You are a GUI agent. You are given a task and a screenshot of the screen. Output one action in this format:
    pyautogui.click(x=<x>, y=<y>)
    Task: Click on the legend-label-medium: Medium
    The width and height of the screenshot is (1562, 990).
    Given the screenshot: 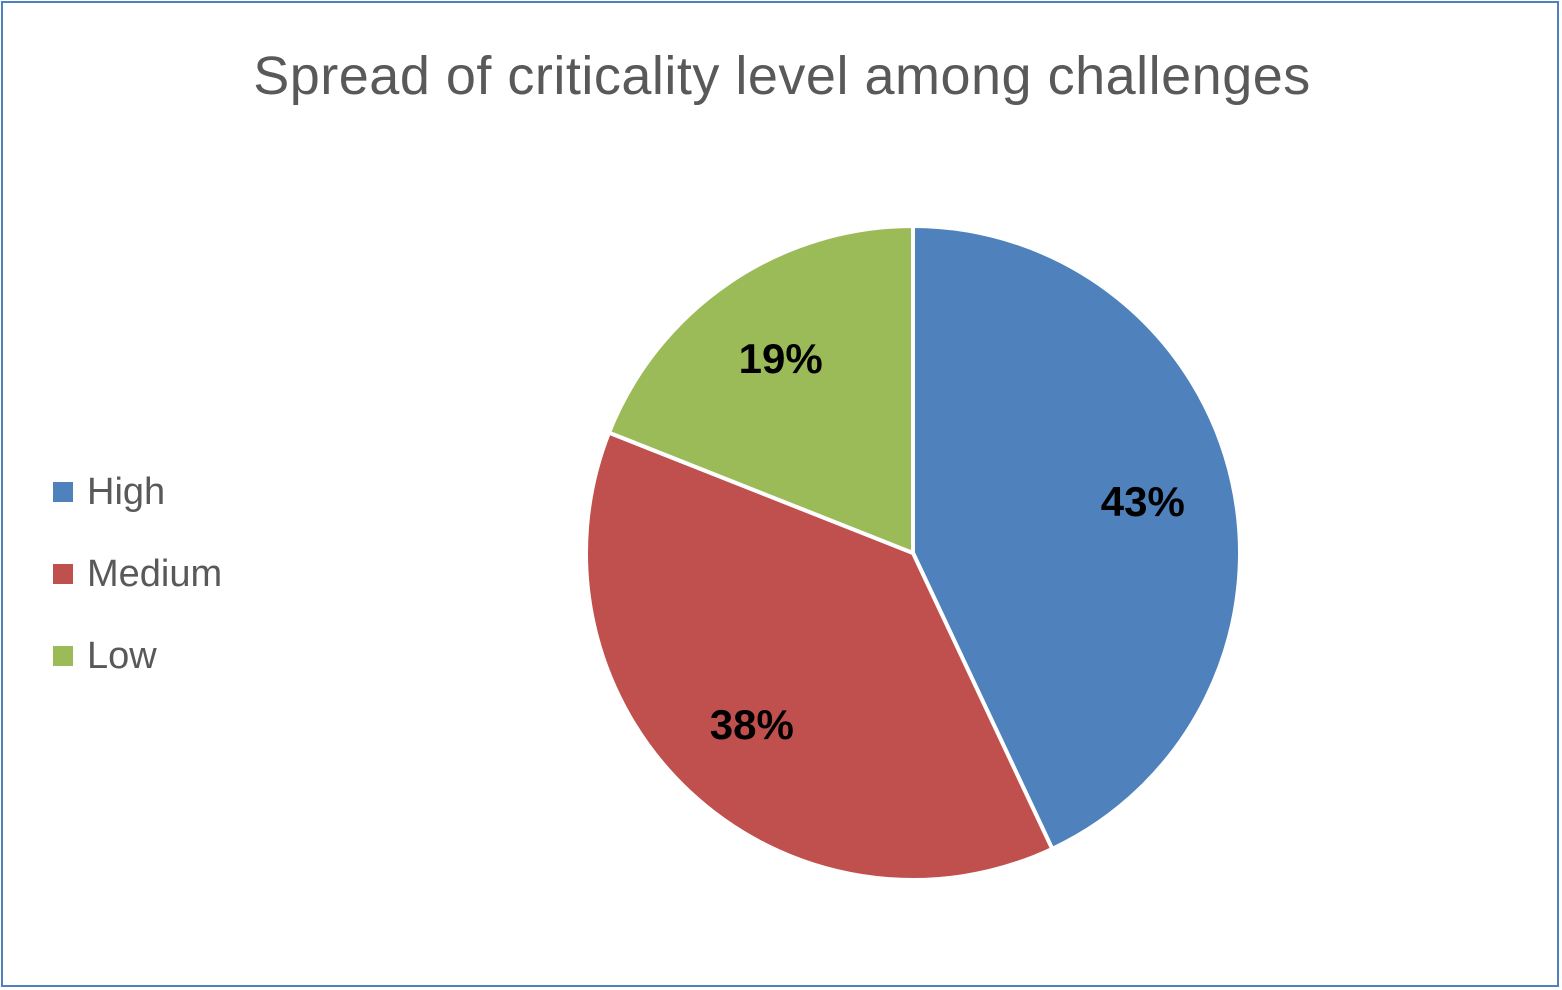 What is the action you would take?
    pyautogui.click(x=155, y=573)
    